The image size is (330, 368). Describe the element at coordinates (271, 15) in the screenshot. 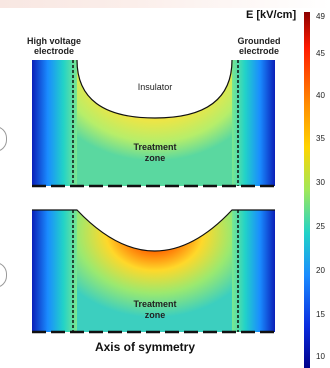

I see `colorbar-title: E [kV/cm]` at that location.